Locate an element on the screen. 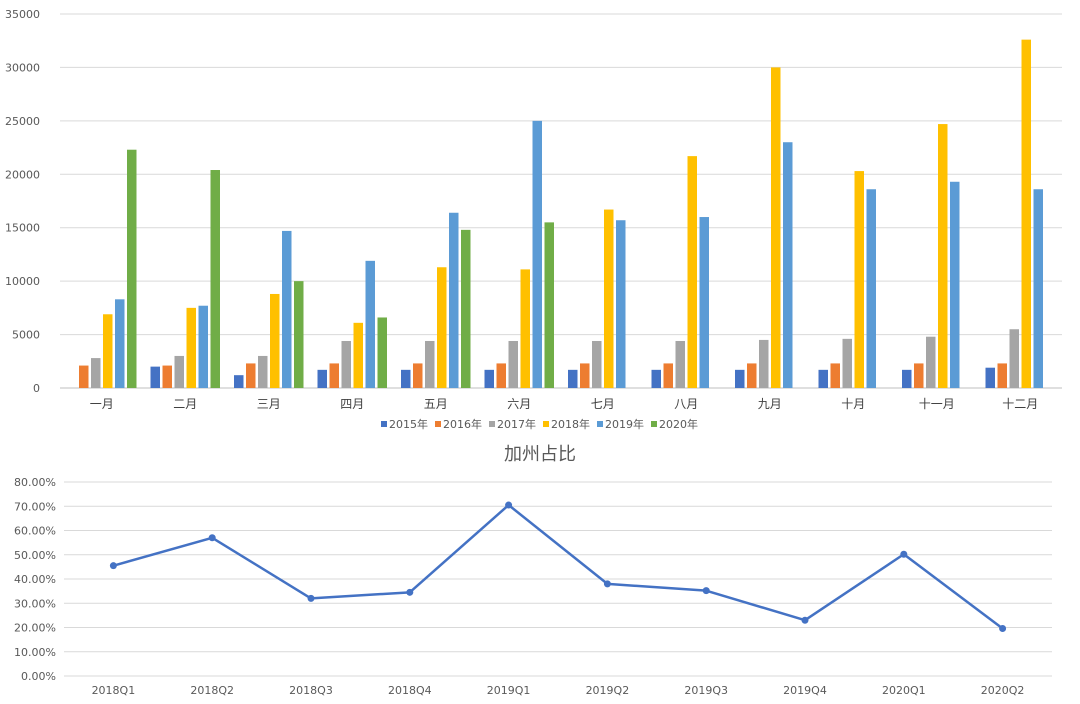 The image size is (1080, 704). bar-2016年-五月 is located at coordinates (418, 375).